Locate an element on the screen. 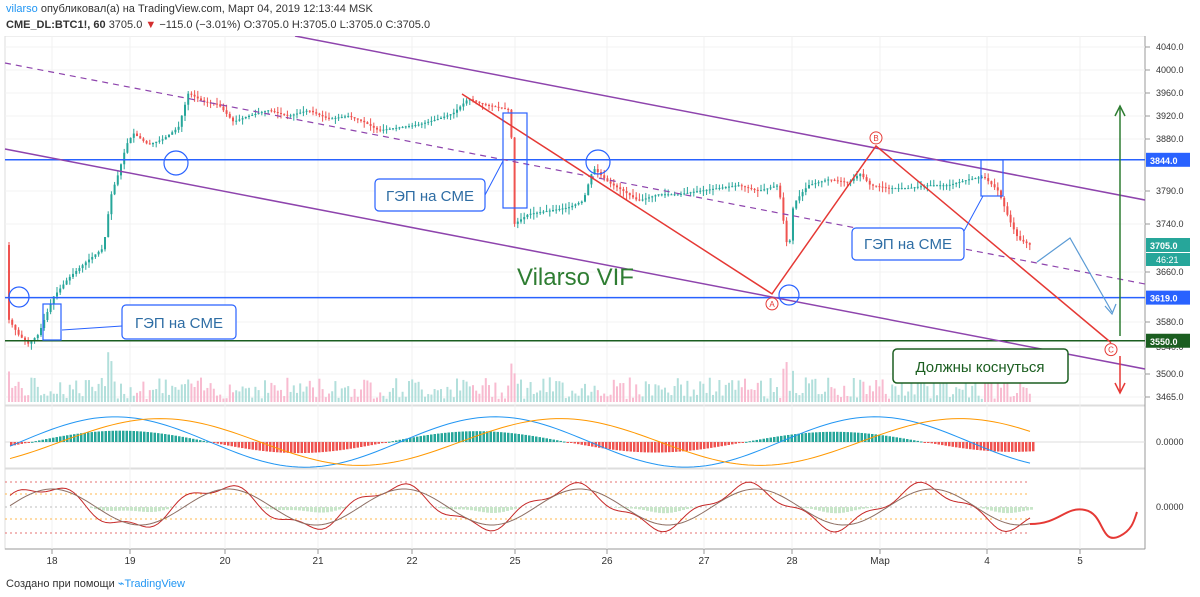 The width and height of the screenshot is (1200, 597). countdown-box is located at coordinates (1168, 259).